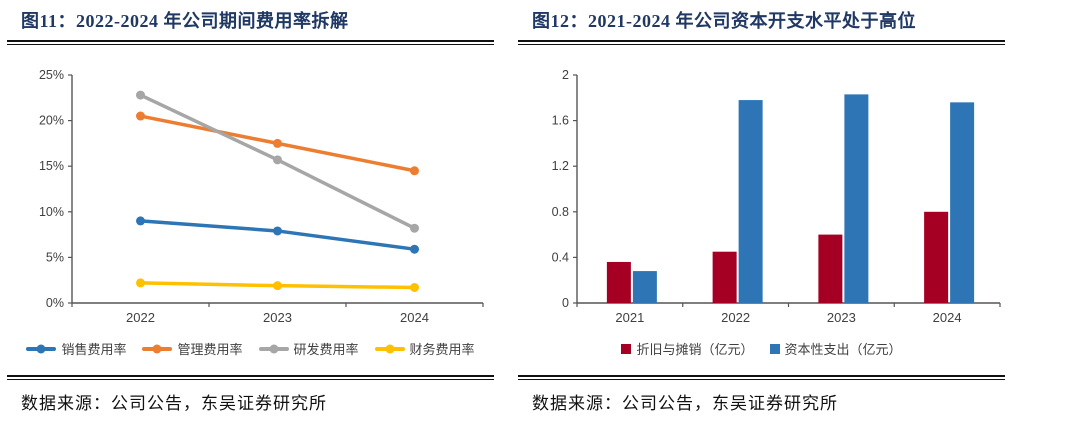  I want to click on legend-item-admin-expense: 管理费用率, so click(192, 348).